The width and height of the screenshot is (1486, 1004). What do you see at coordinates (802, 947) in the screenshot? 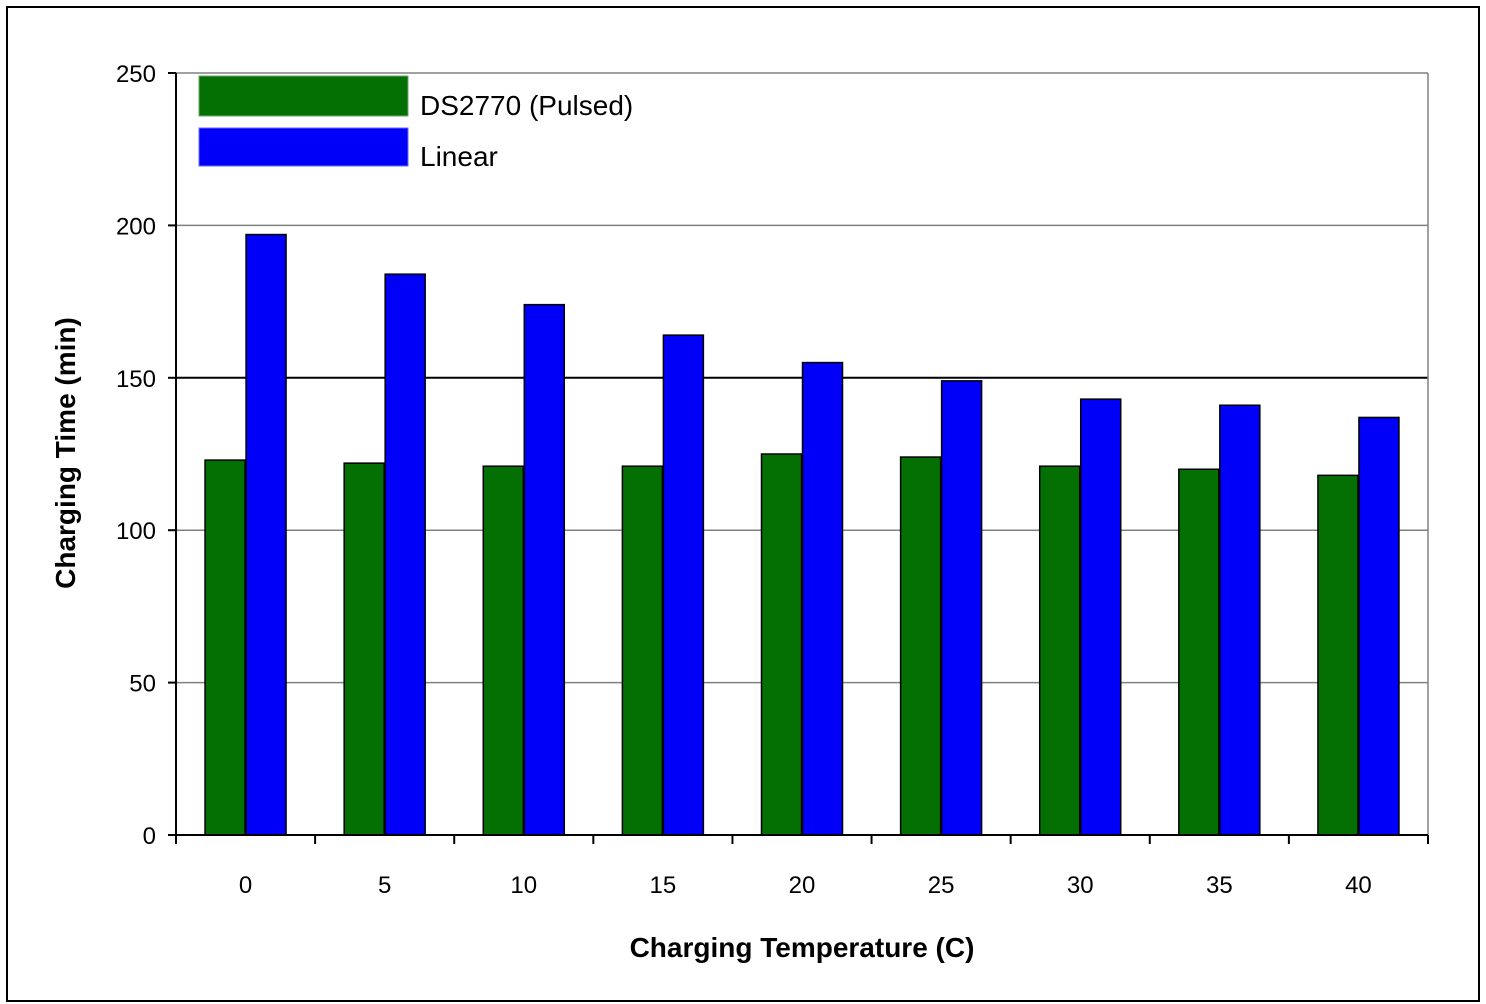
I see `x-axis-title: Charging Temperature (C)` at bounding box center [802, 947].